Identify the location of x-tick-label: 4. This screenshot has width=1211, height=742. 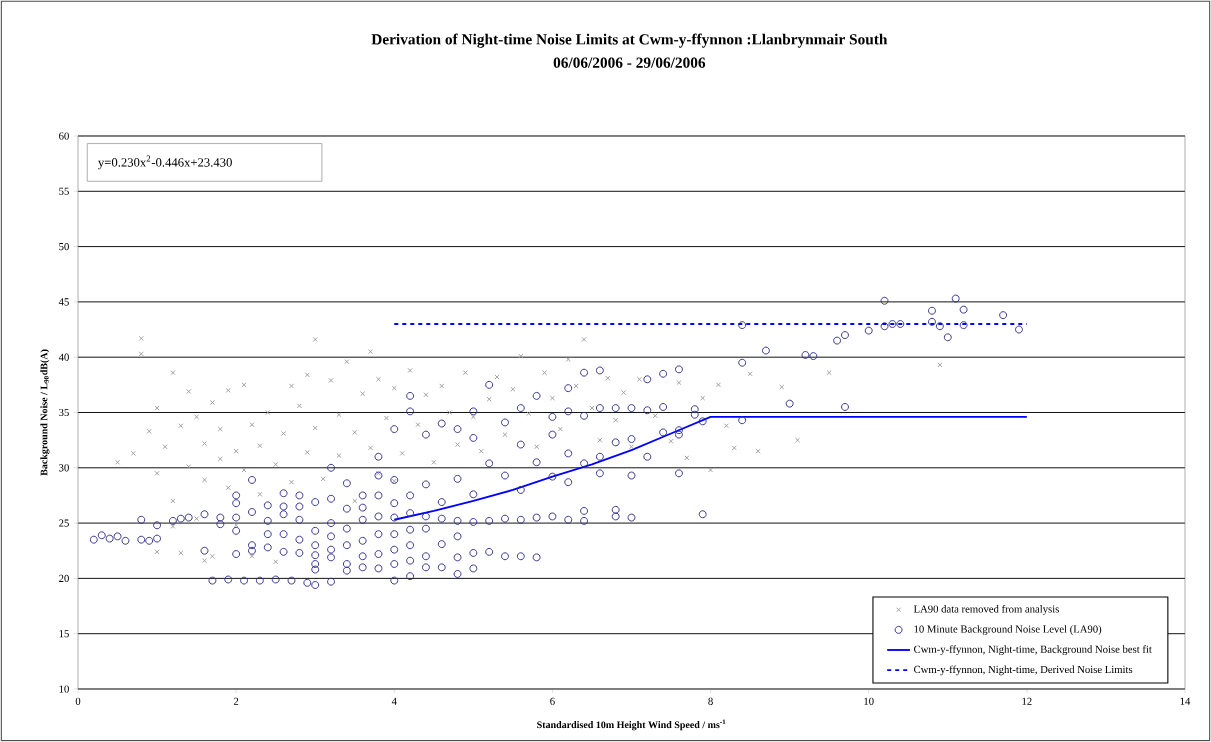
(394, 701).